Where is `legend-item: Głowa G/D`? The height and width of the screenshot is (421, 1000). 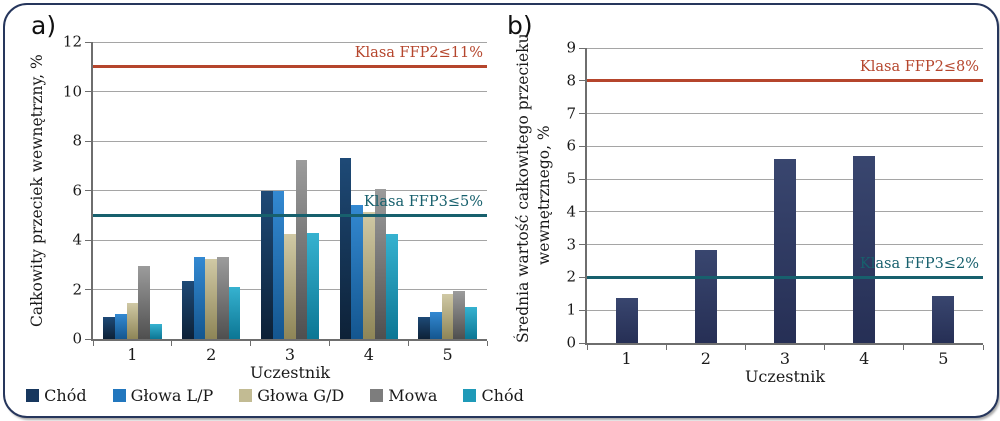
legend-item: Głowa G/D is located at coordinates (291, 395).